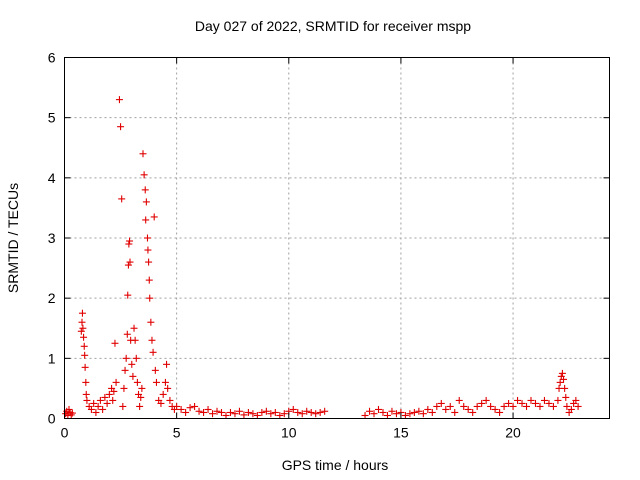 The image size is (640, 480). What do you see at coordinates (513, 433) in the screenshot?
I see `x-tick-label: 20` at bounding box center [513, 433].